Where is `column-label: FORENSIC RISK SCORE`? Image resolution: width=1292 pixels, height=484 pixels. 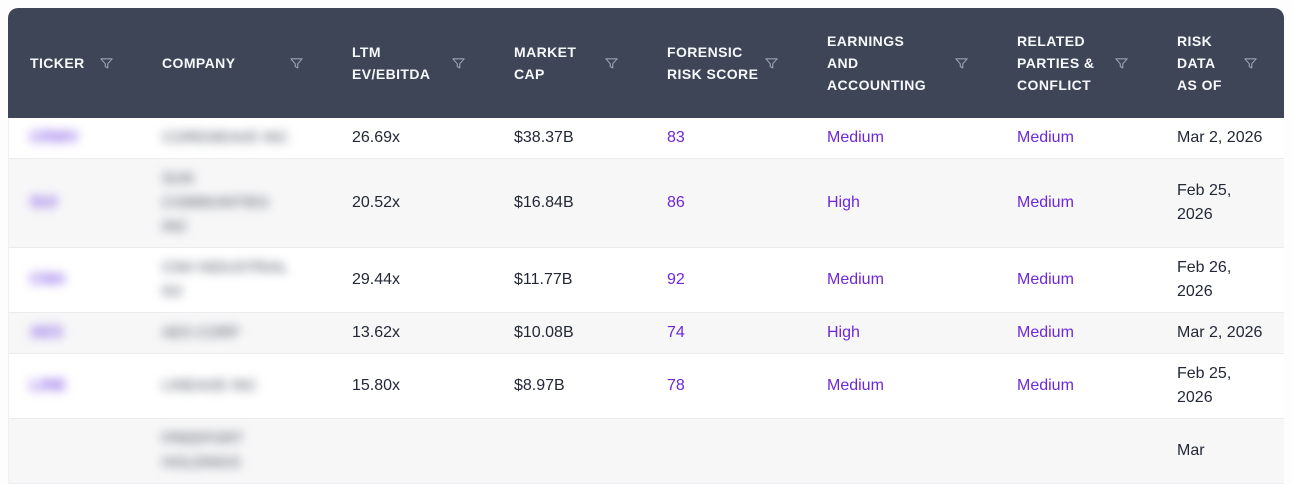
column-label: FORENSIC RISK SCORE is located at coordinates (713, 63).